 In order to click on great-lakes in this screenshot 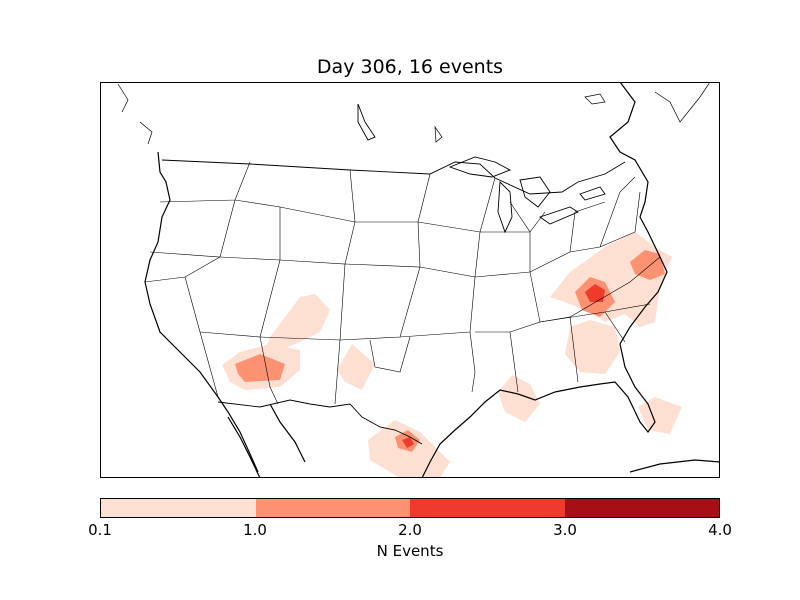, I will do `click(481, 168)`.